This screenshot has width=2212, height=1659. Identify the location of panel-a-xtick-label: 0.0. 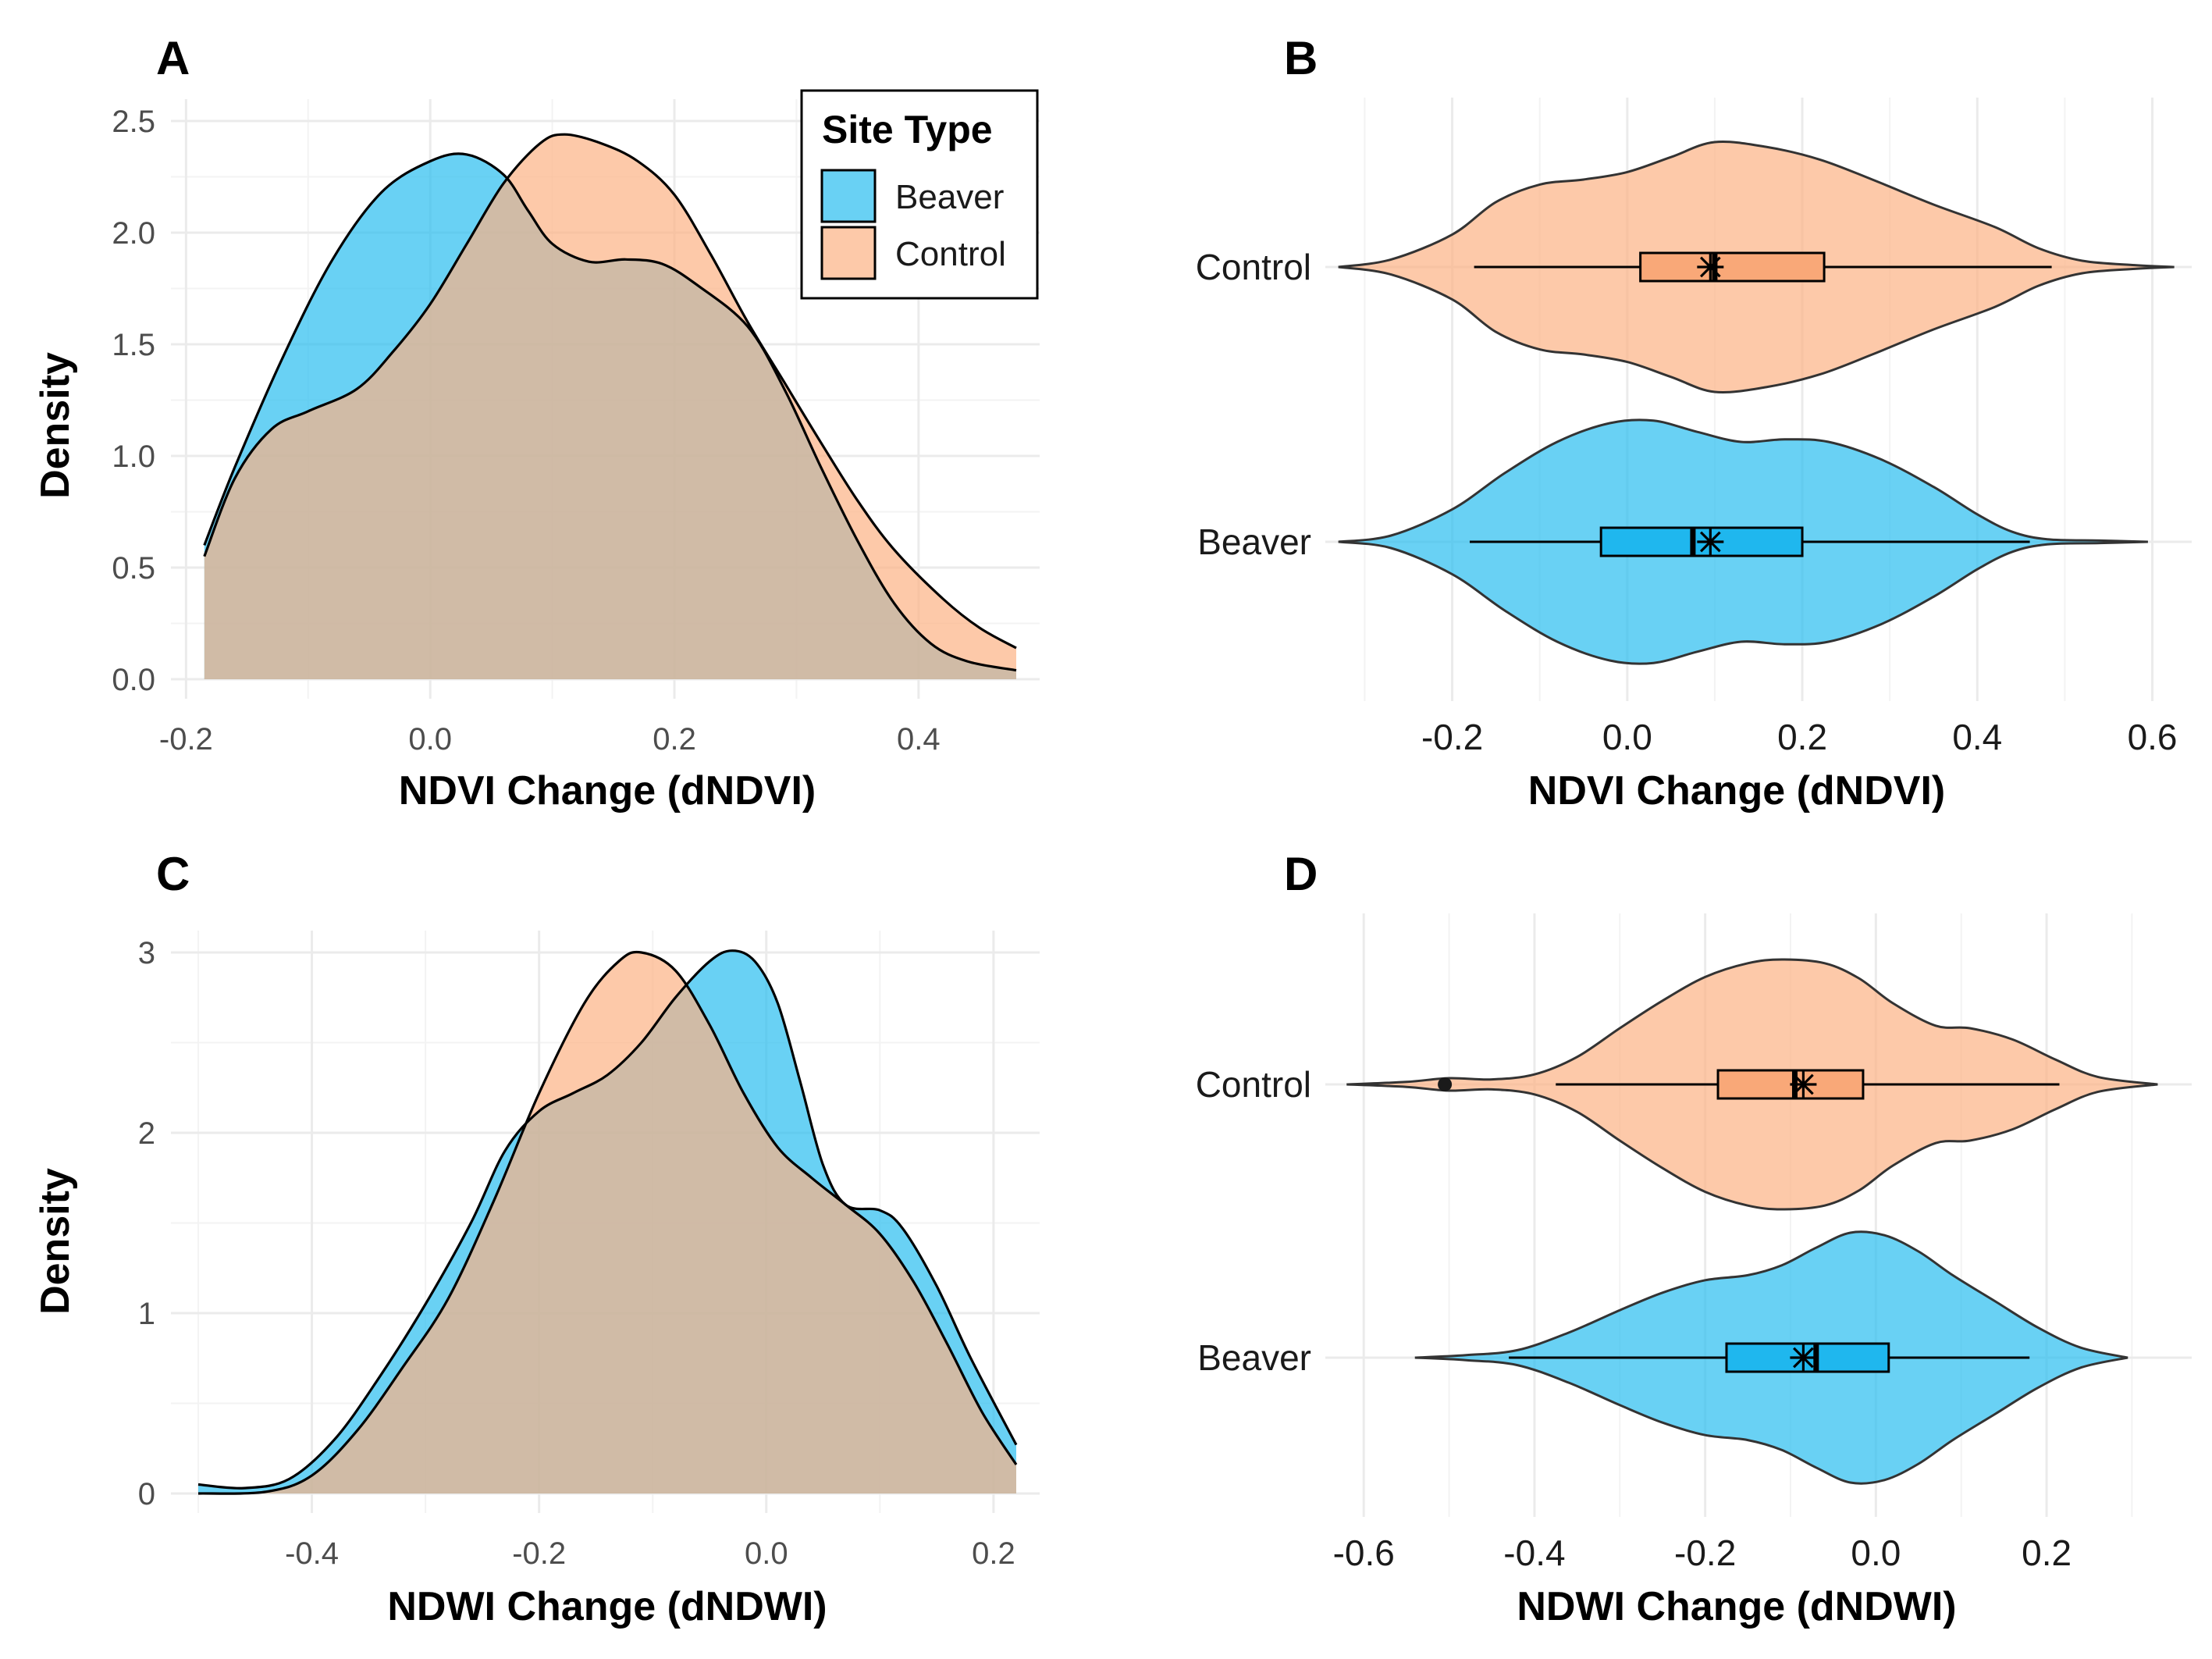
(430, 739).